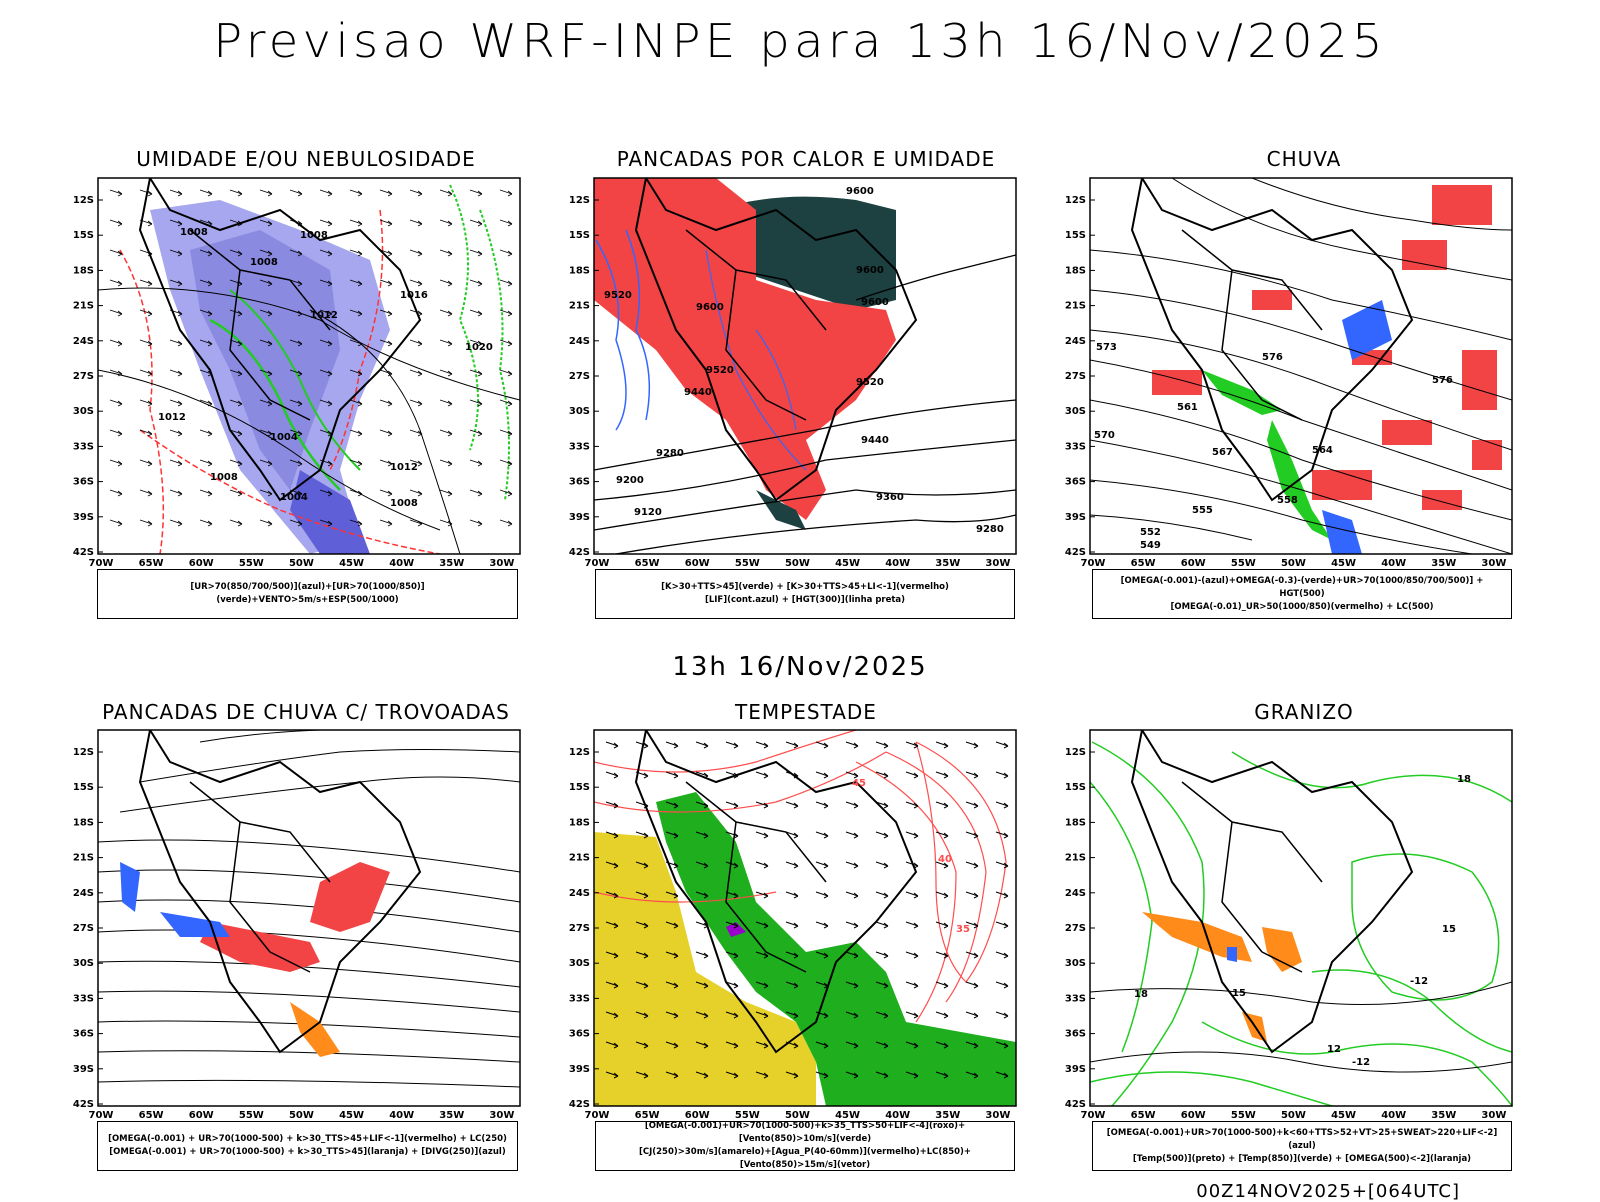 This screenshot has width=1600, height=1202. Describe the element at coordinates (1075, 752) in the screenshot. I see `lat-tick-label: 12S` at that location.